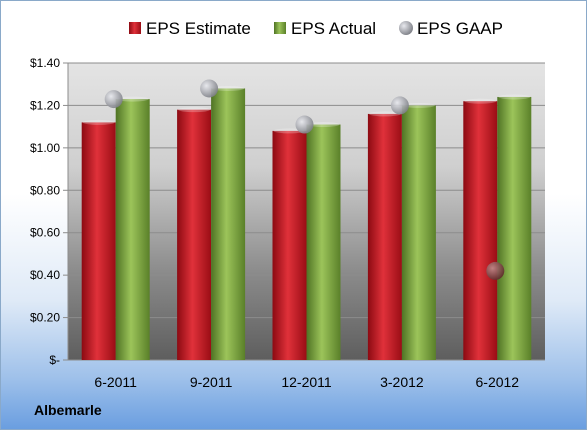  I want to click on legend-item-estimate: EPS Estimate, so click(190, 28).